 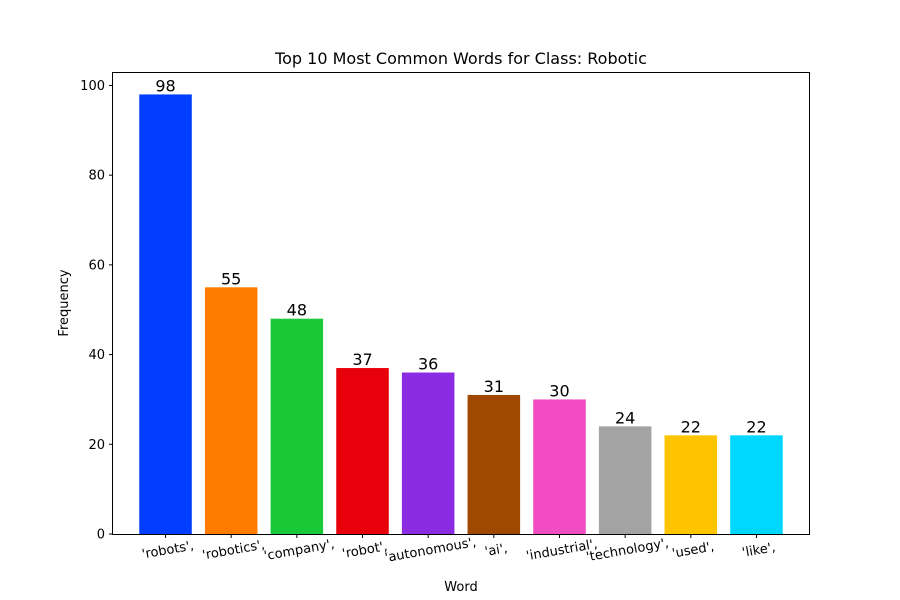 What do you see at coordinates (96, 311) in the screenshot?
I see `y-axis: 0 20 40 60 80 100` at bounding box center [96, 311].